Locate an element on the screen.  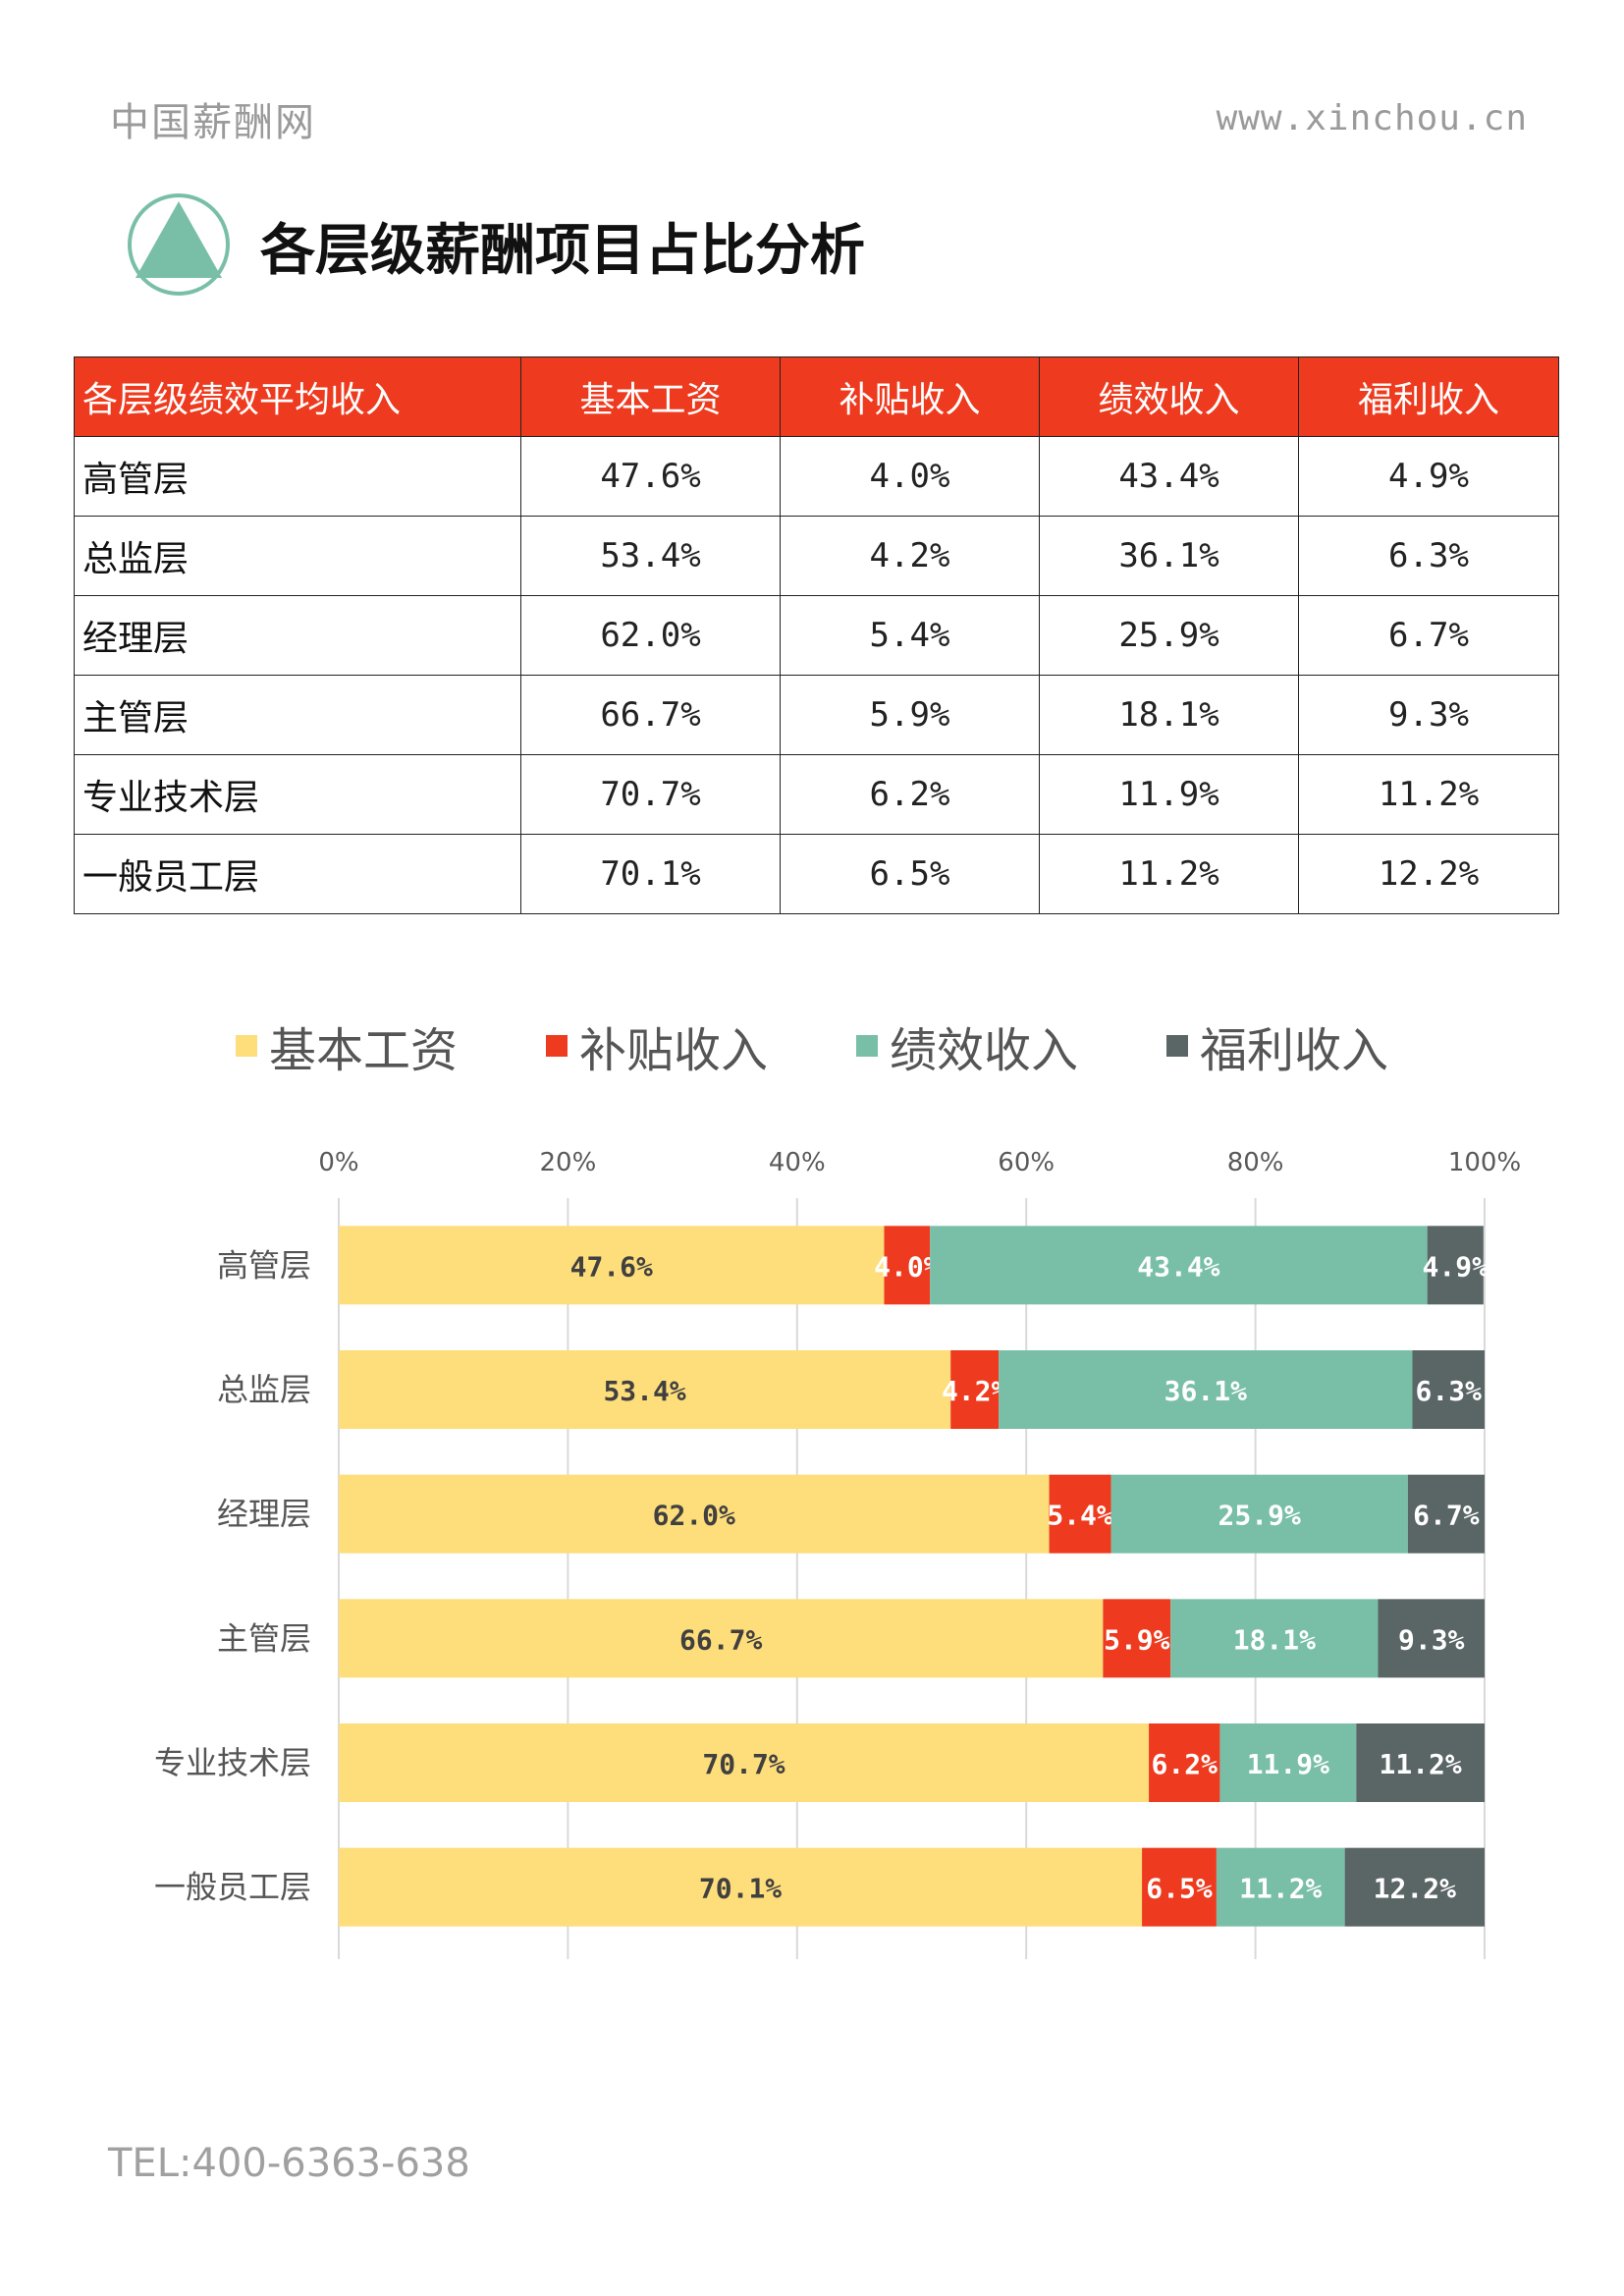
data-label: 25.9% is located at coordinates (1259, 1516).